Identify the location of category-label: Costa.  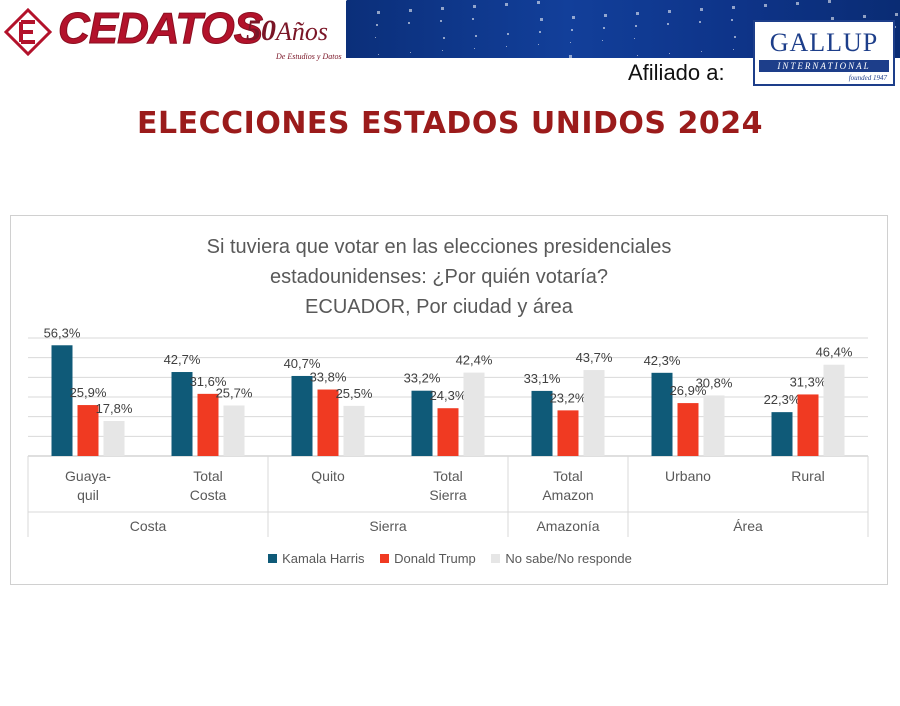
(208, 495).